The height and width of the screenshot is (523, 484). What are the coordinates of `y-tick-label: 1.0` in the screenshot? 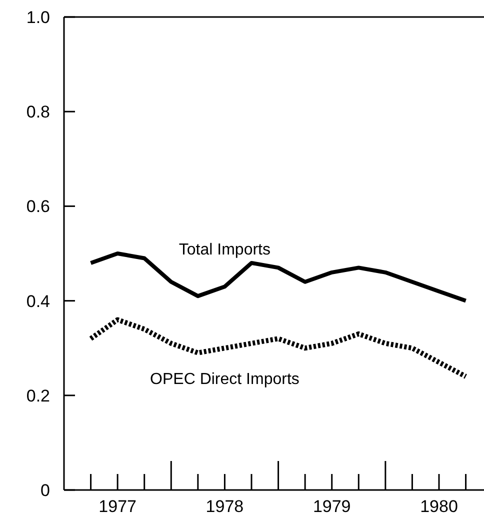 It's located at (38, 17).